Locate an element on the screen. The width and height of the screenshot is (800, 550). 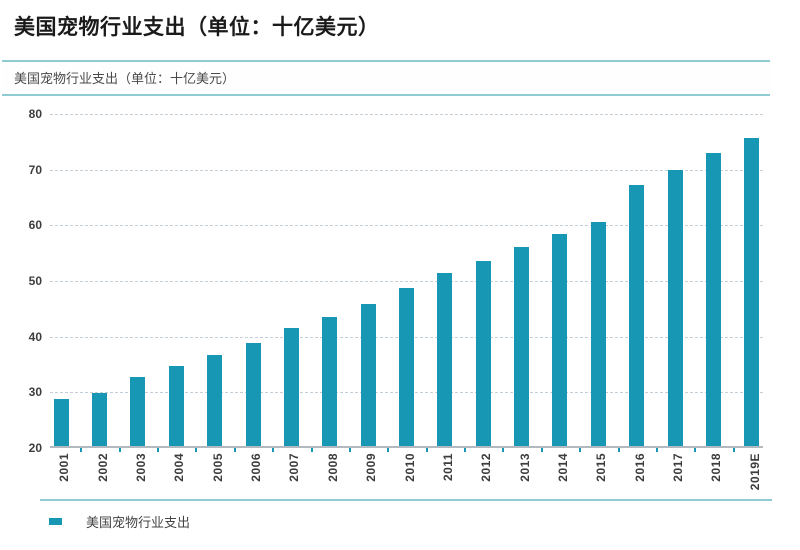
bar-2016 is located at coordinates (637, 315).